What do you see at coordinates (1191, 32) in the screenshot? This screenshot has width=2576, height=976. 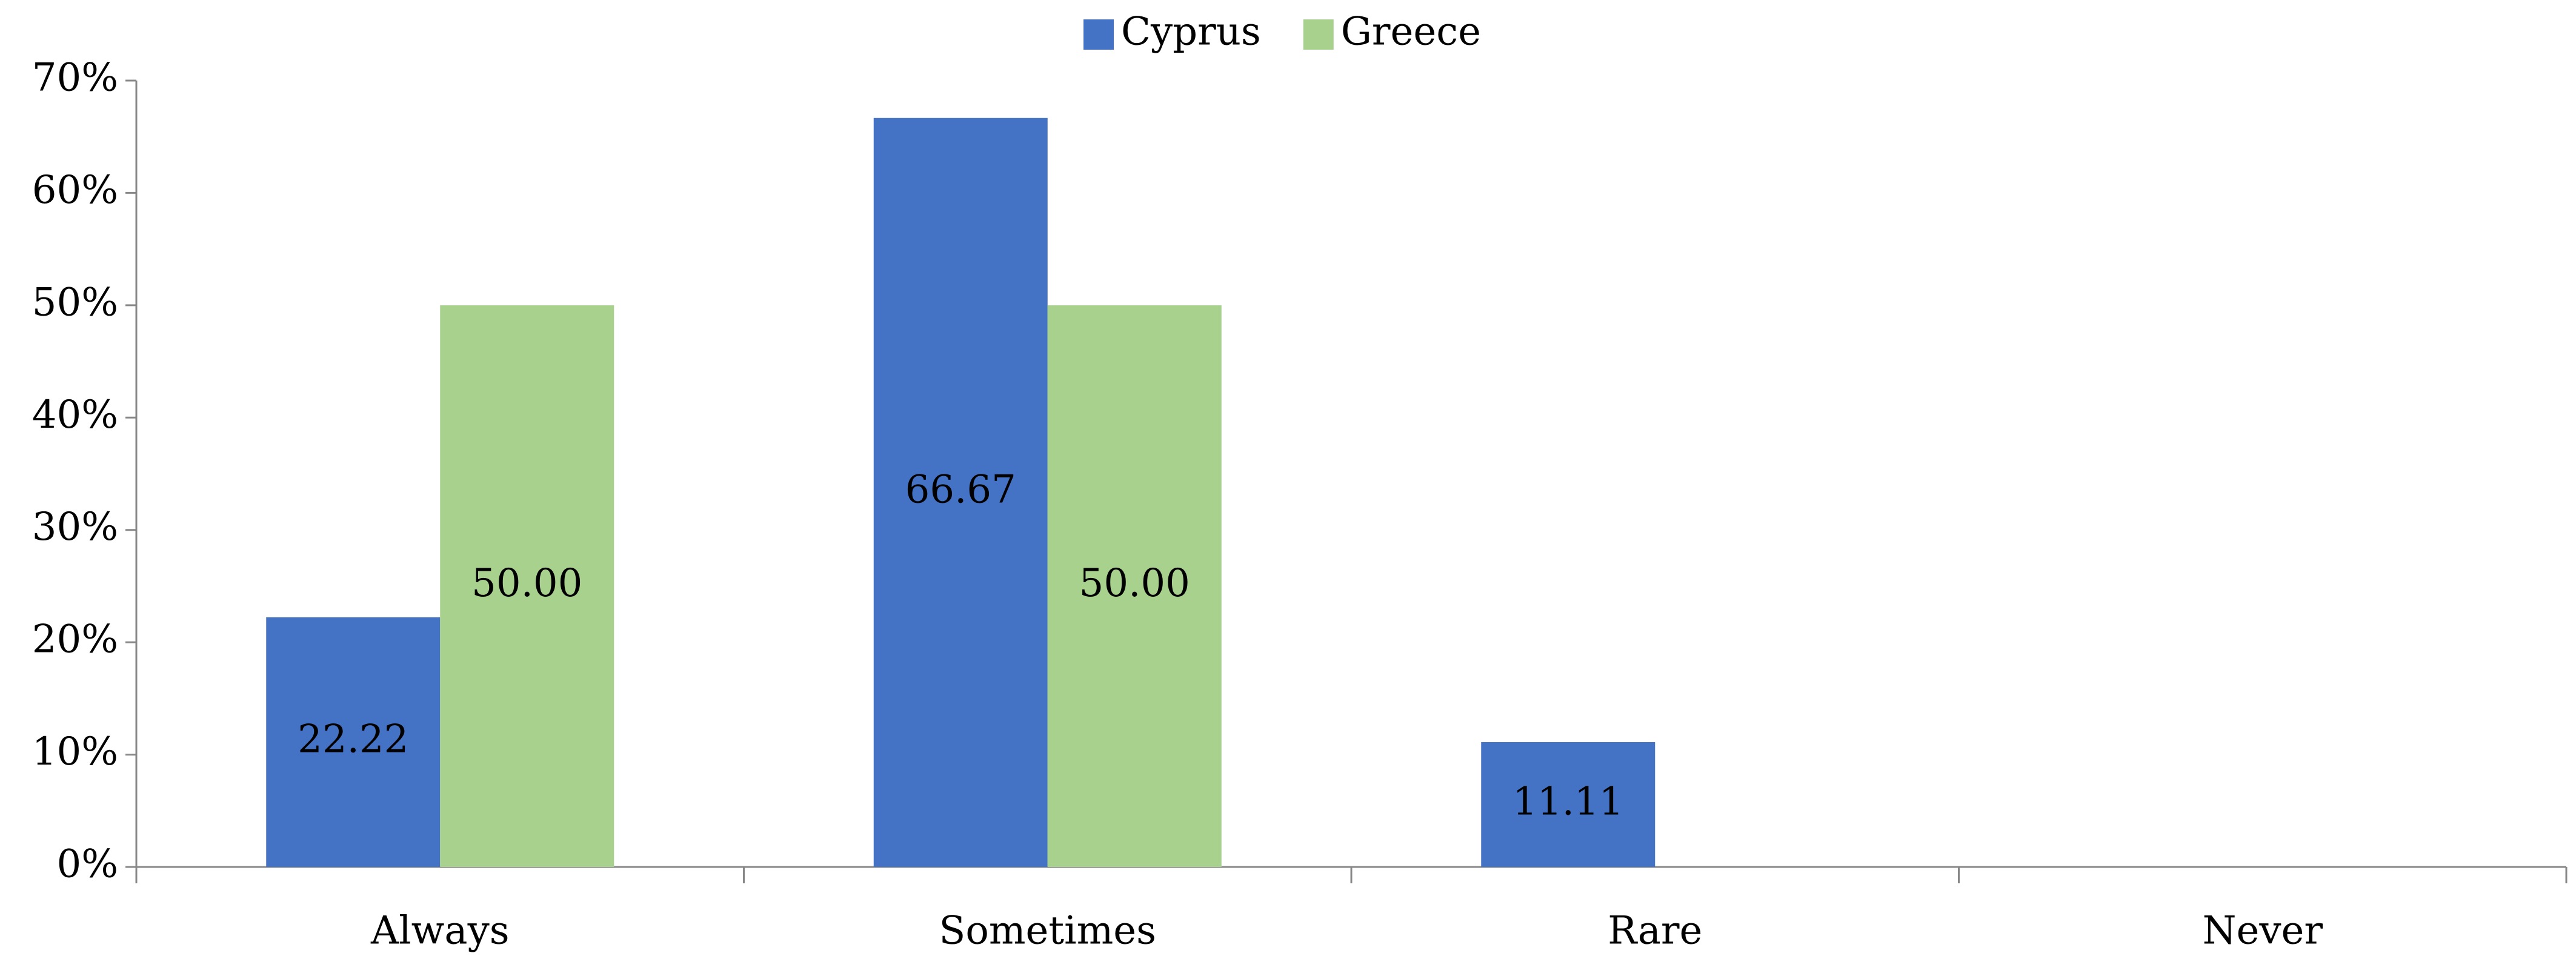 I see `legend-label: Cyprus` at bounding box center [1191, 32].